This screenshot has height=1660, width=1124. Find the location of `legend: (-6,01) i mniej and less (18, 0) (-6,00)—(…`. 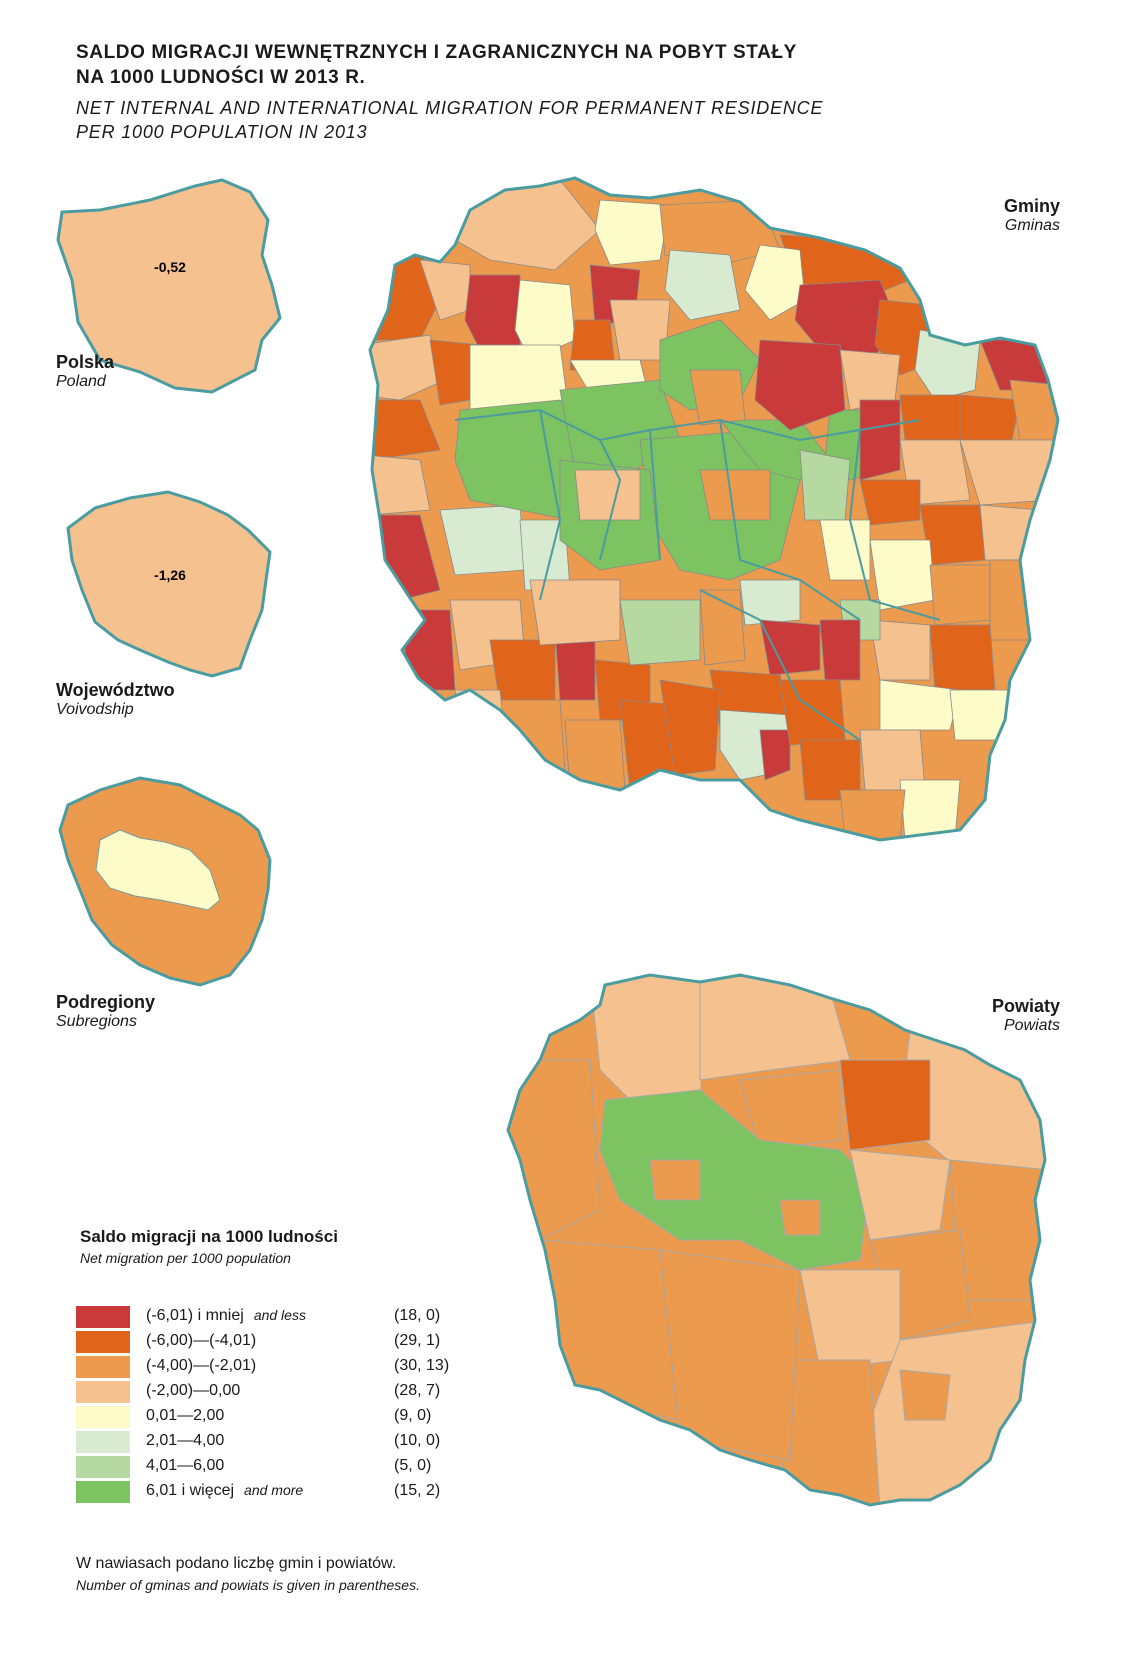

legend: (-6,01) i mniej and less (18, 0) (-6,00)—(… is located at coordinates (276, 1405).